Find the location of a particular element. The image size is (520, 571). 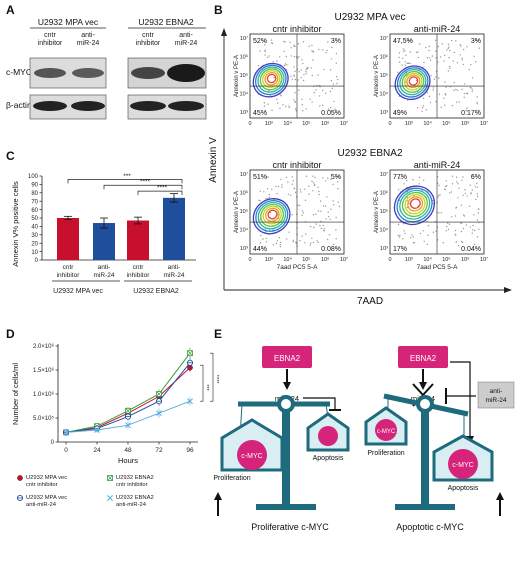

flow-x-tick: 0 is located at coordinates (249, 260).